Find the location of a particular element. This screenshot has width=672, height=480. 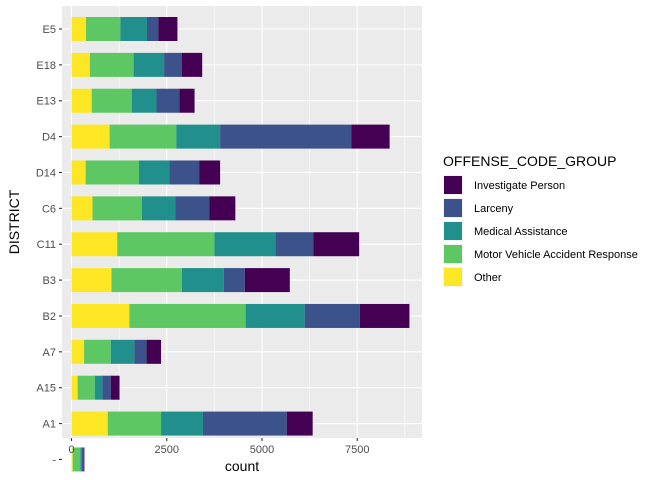

y-tick-label: A1 is located at coordinates (49, 425).